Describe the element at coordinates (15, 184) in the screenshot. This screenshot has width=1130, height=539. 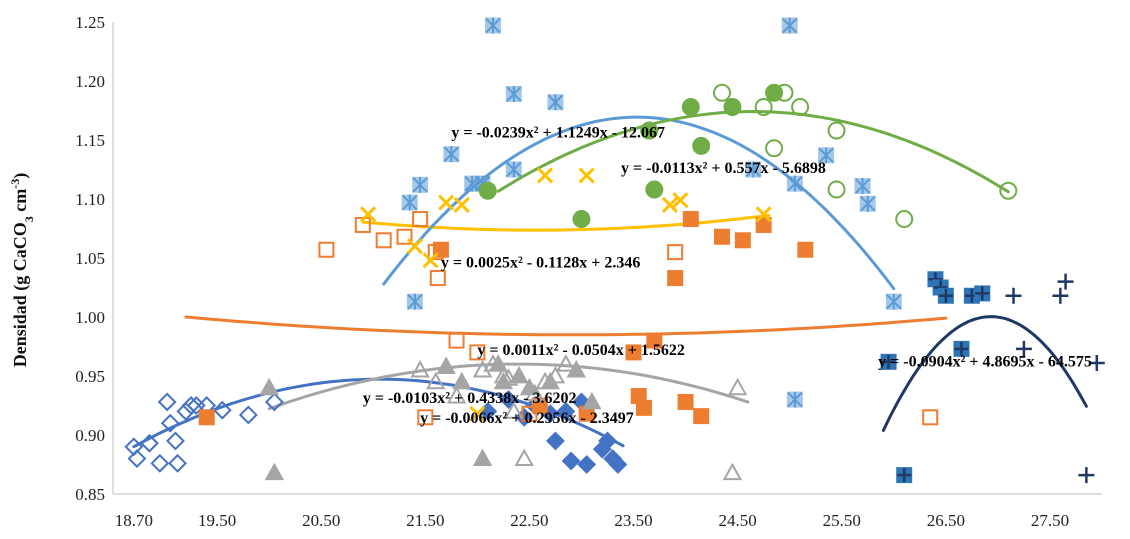
I see `y-title-sup: -3` at that location.